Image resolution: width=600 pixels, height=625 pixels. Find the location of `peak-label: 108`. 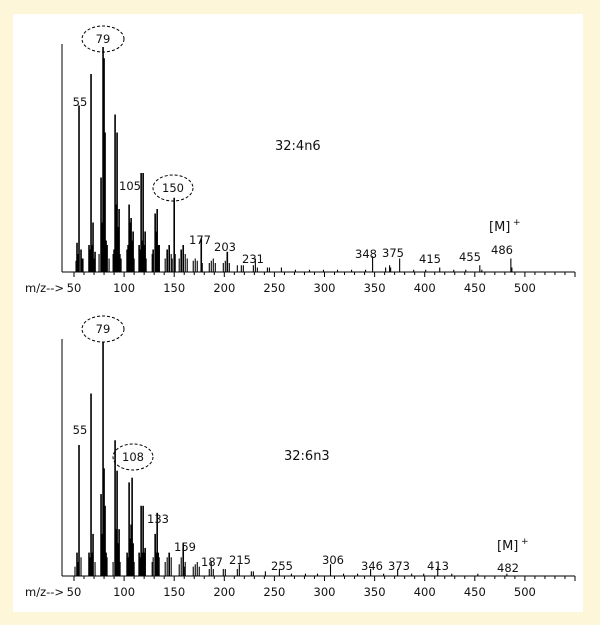

peak-label: 108 is located at coordinates (133, 457).